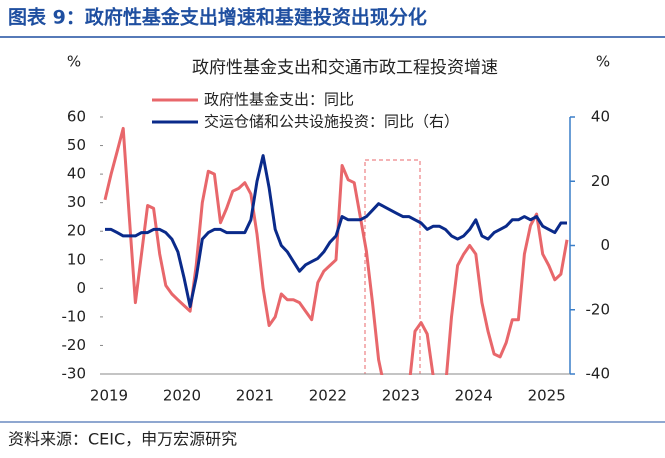  I want to click on y-tick-label: 50, so click(76, 145).